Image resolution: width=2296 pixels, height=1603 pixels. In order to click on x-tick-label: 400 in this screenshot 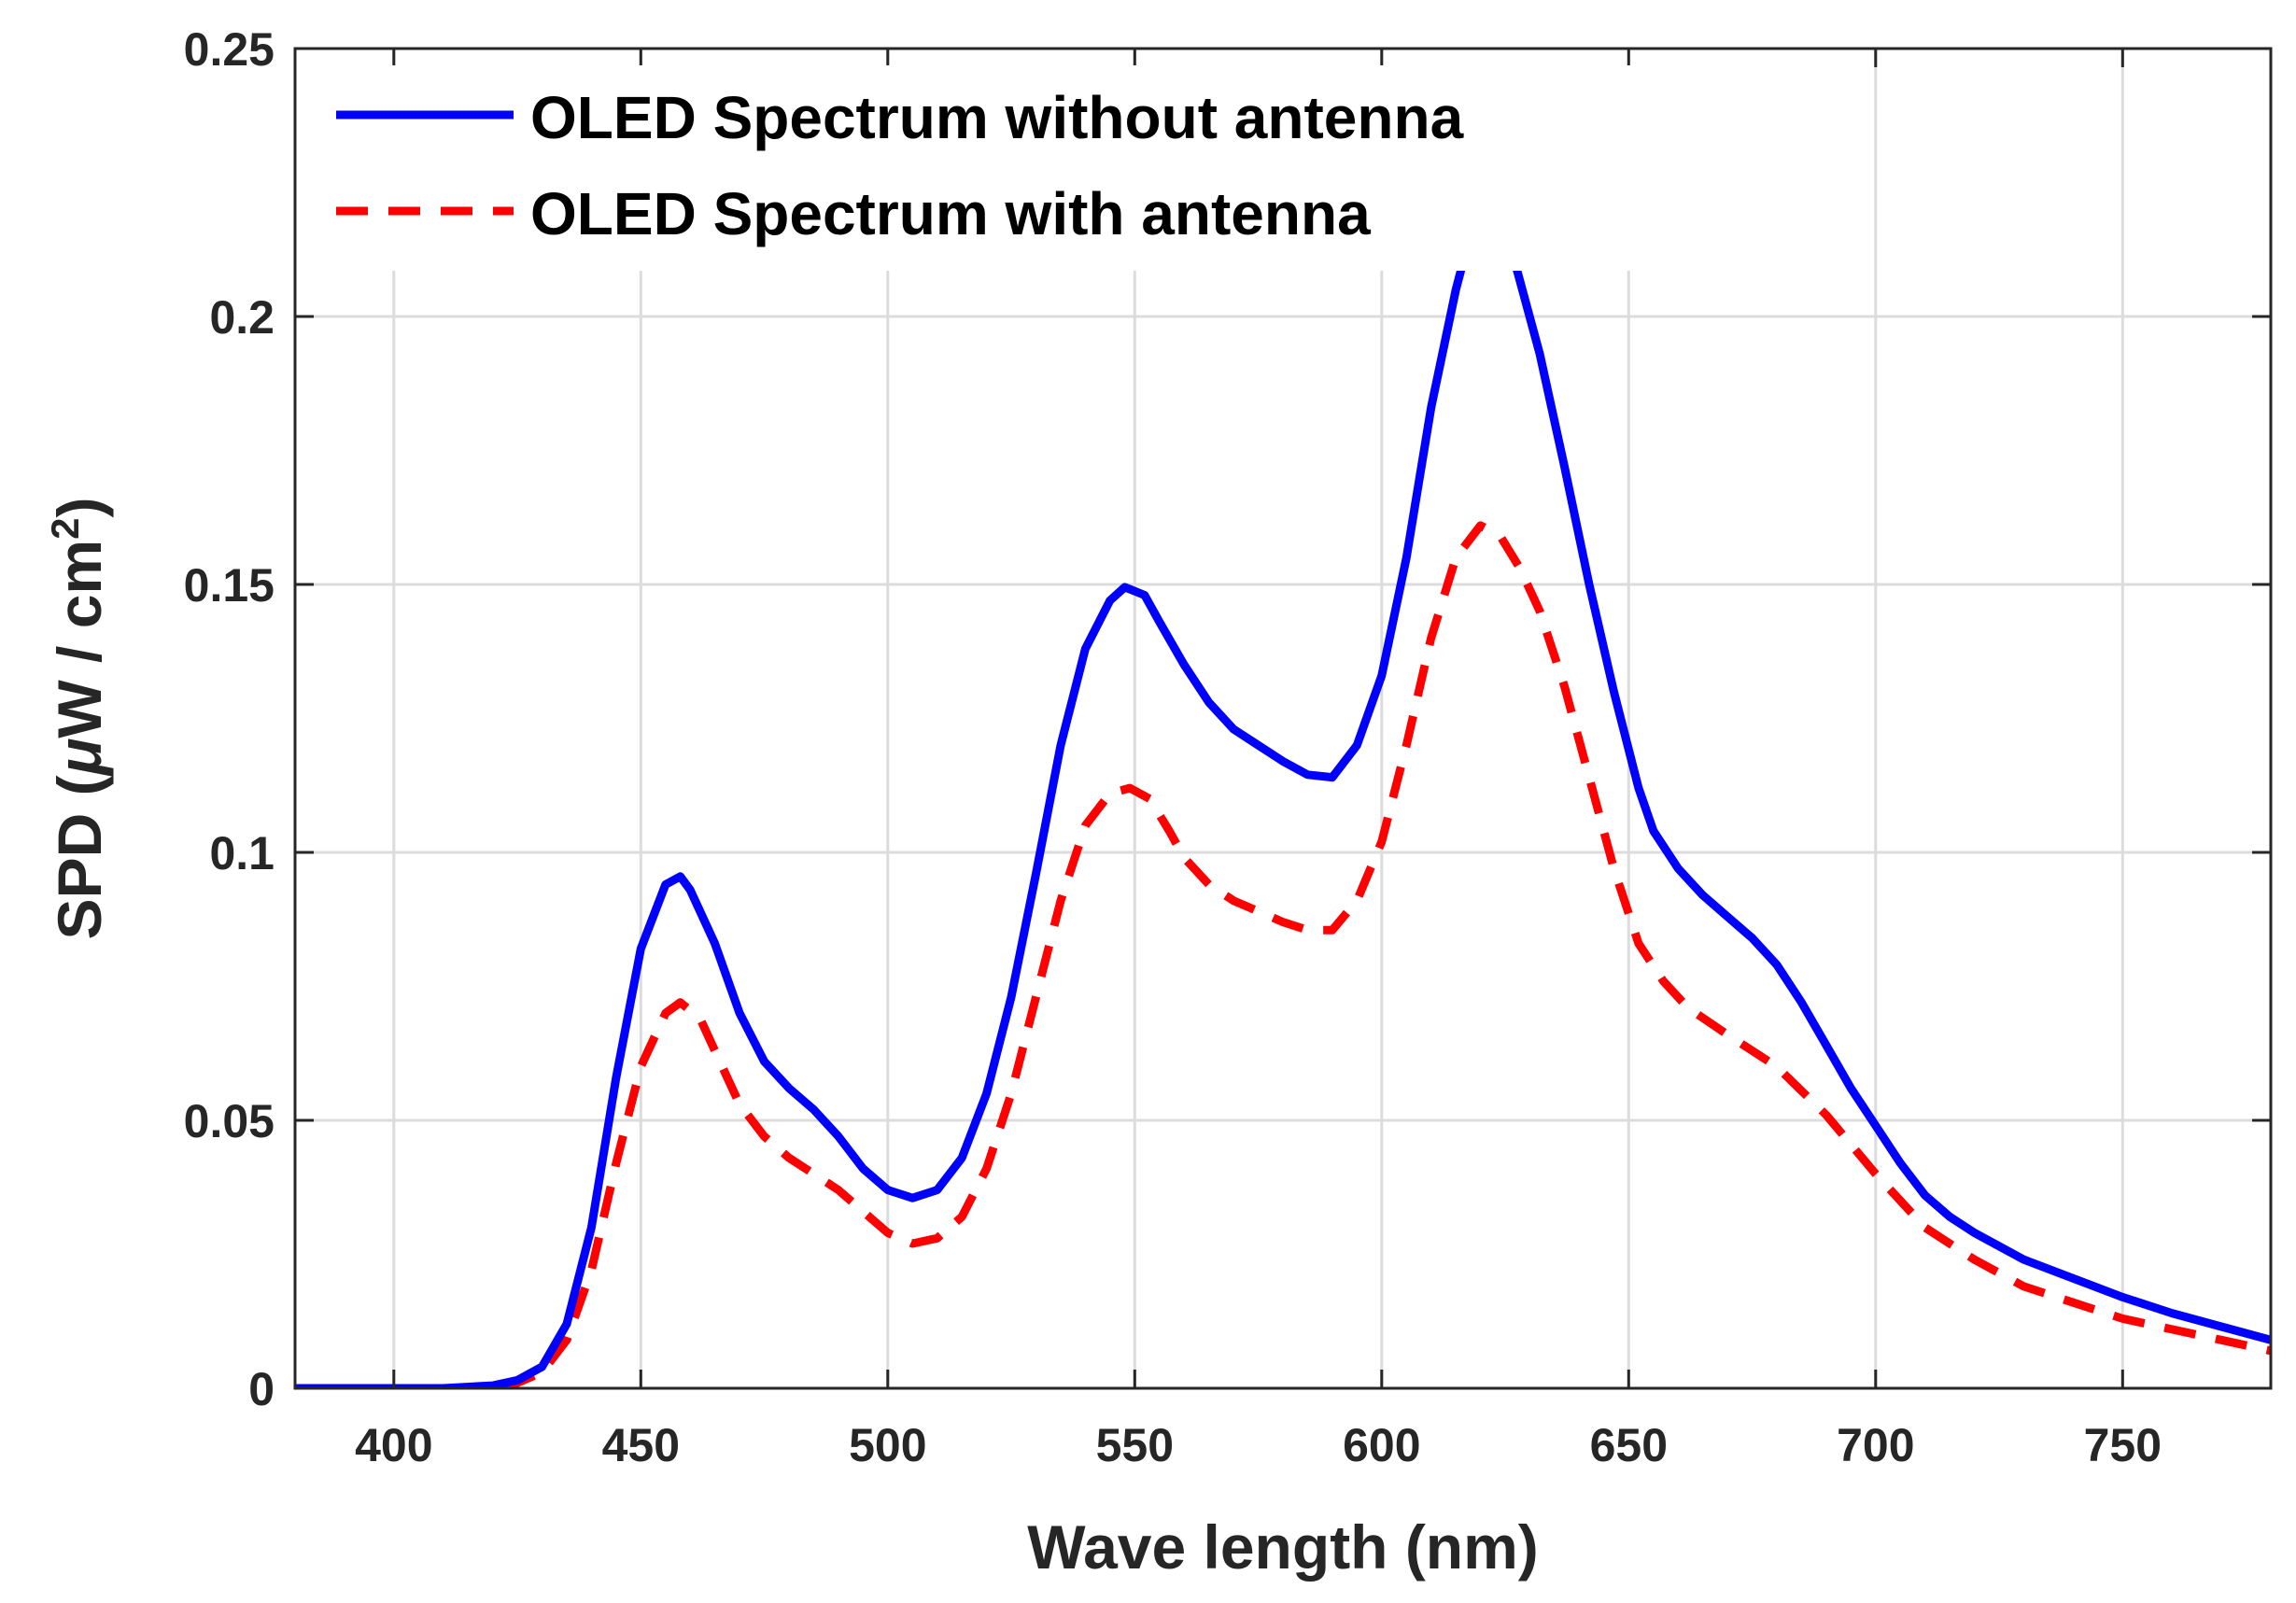, I will do `click(394, 1445)`.